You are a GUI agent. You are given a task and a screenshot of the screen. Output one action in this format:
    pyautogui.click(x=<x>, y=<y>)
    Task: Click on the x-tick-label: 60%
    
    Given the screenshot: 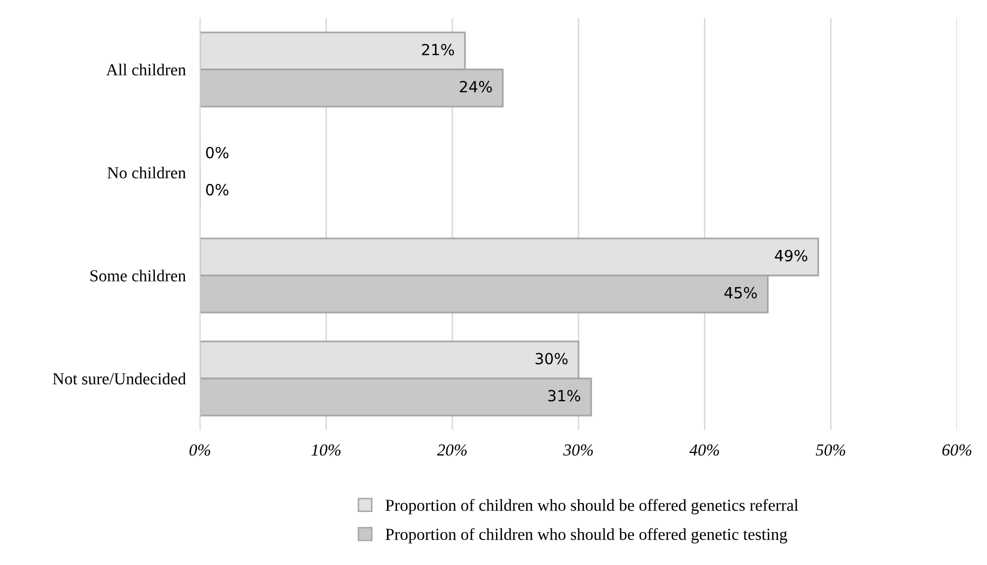 What is the action you would take?
    pyautogui.click(x=957, y=450)
    